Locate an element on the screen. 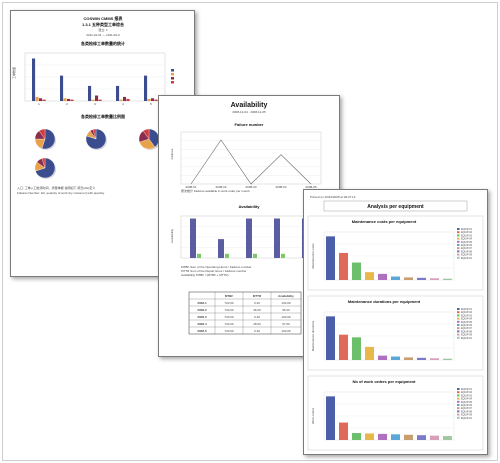 The image size is (500, 463). tick-label: 2008-03 is located at coordinates (250, 187).